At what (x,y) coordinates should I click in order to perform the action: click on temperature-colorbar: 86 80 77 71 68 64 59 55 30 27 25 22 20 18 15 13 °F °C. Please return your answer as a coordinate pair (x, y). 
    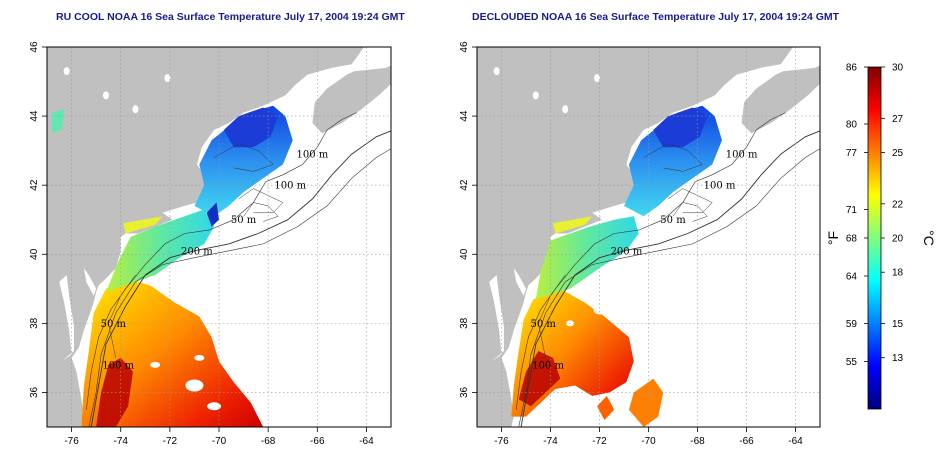
    Looking at the image, I should click on (881, 236).